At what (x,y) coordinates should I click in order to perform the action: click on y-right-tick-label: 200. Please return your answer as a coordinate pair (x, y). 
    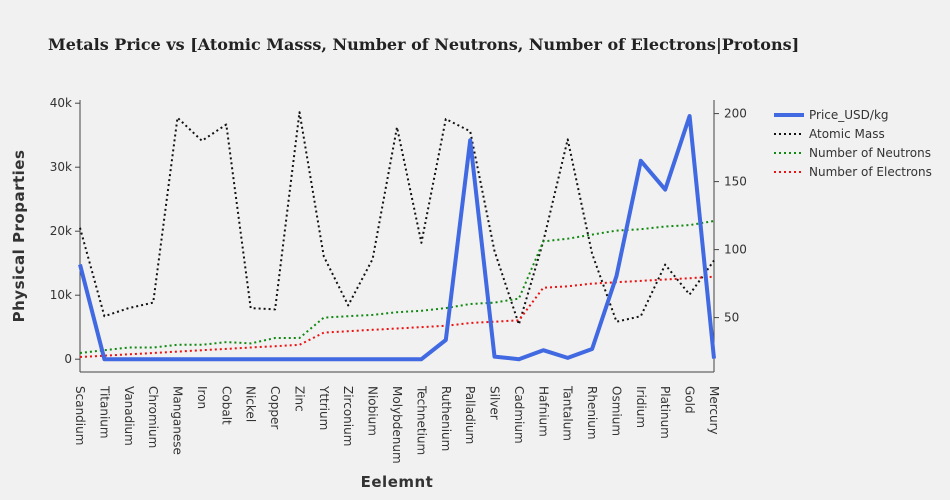
    Looking at the image, I should click on (735, 114).